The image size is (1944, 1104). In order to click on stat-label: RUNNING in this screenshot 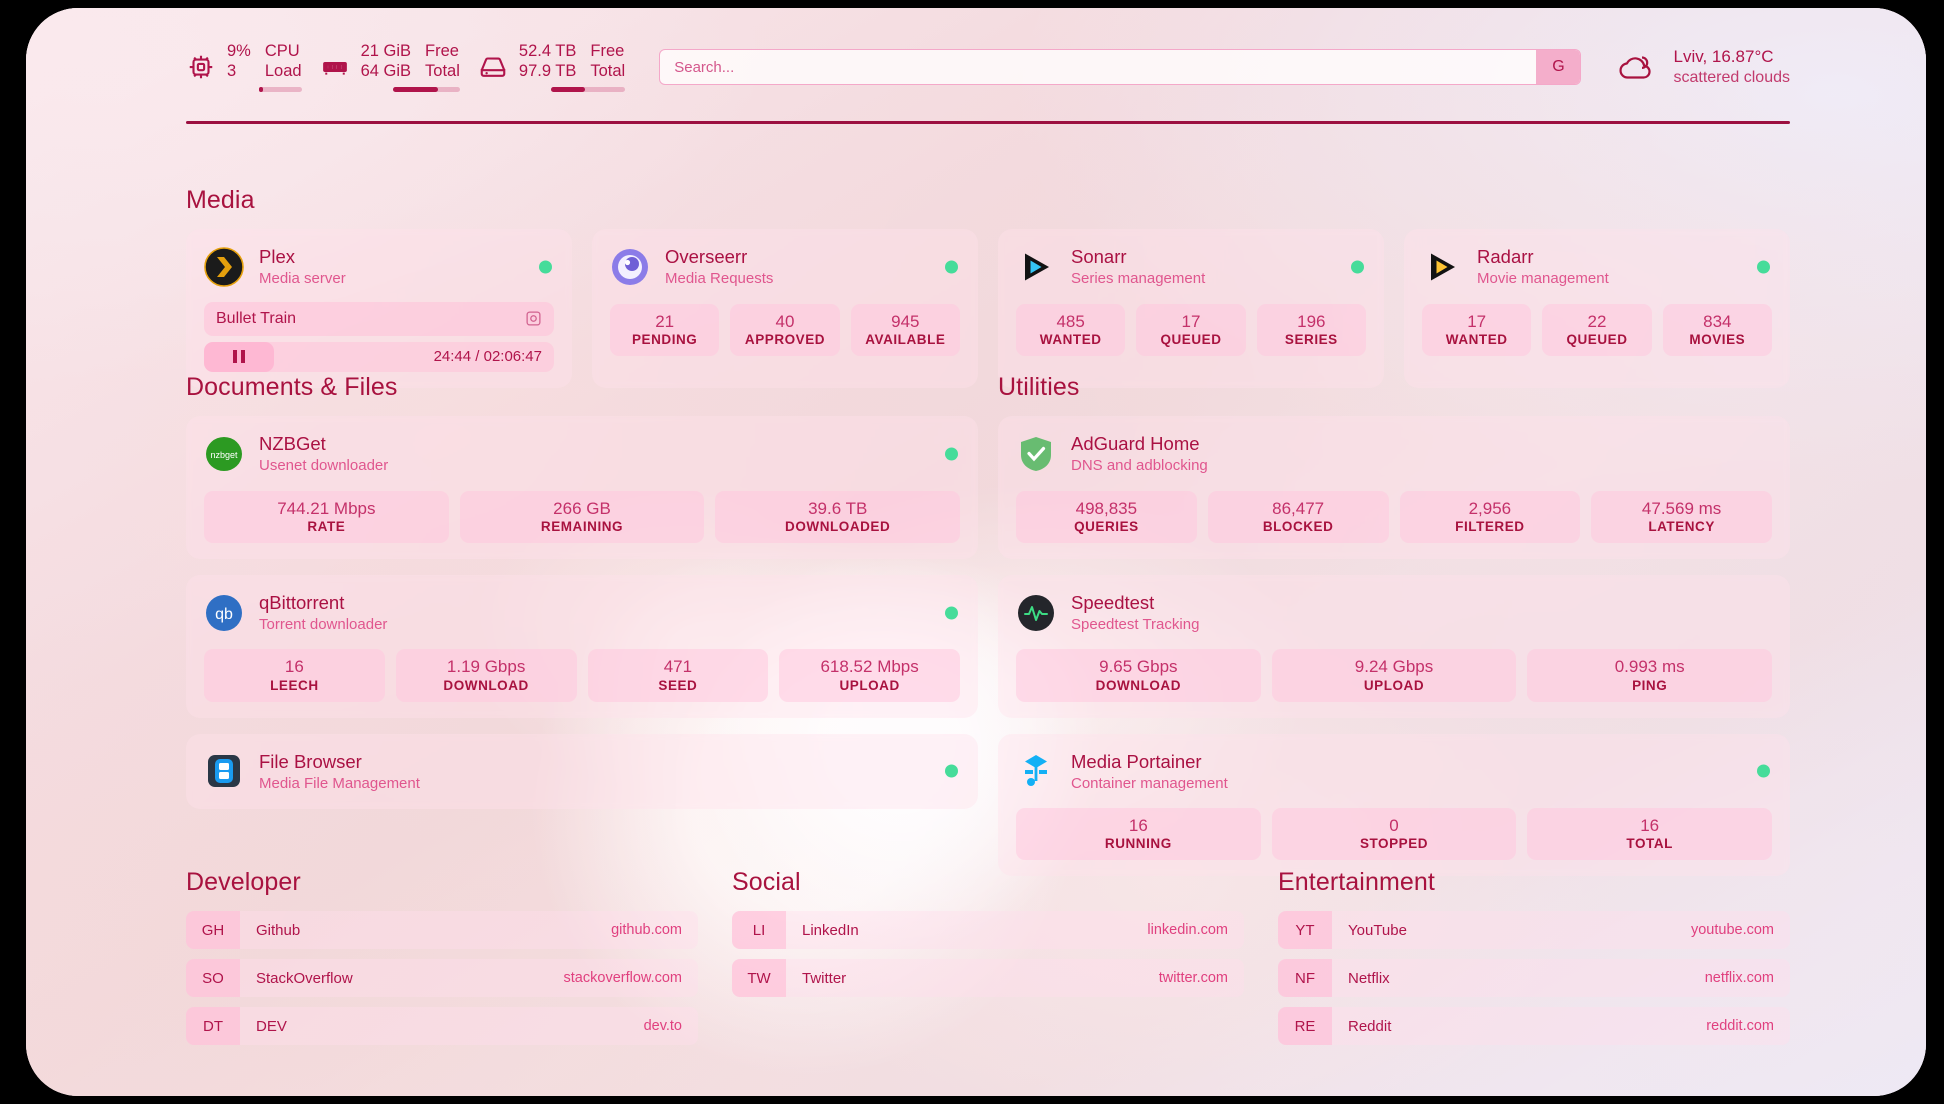, I will do `click(1138, 844)`.